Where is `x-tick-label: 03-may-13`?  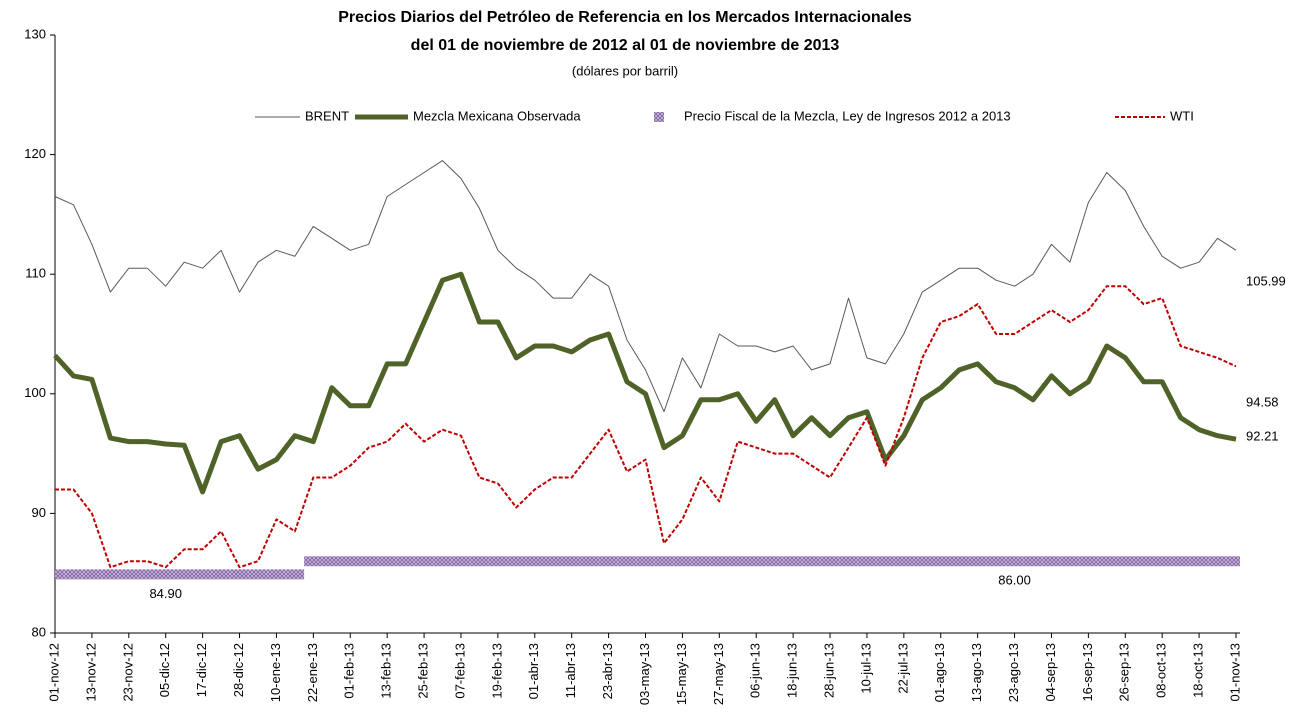 x-tick-label: 03-may-13 is located at coordinates (644, 674).